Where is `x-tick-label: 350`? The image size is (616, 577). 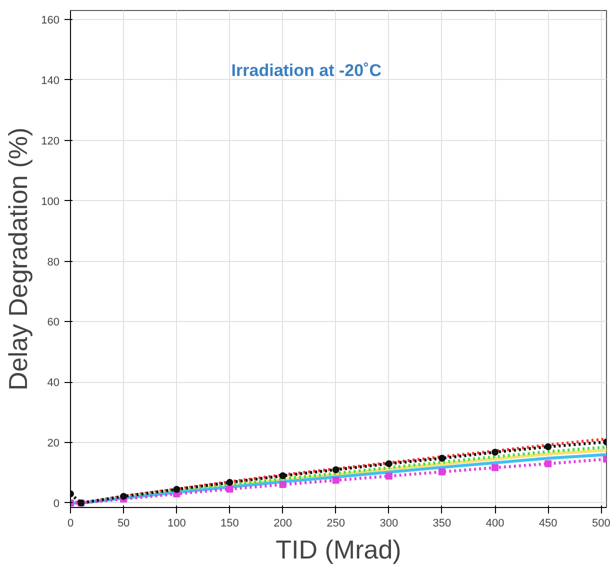 x-tick-label: 350 is located at coordinates (442, 524).